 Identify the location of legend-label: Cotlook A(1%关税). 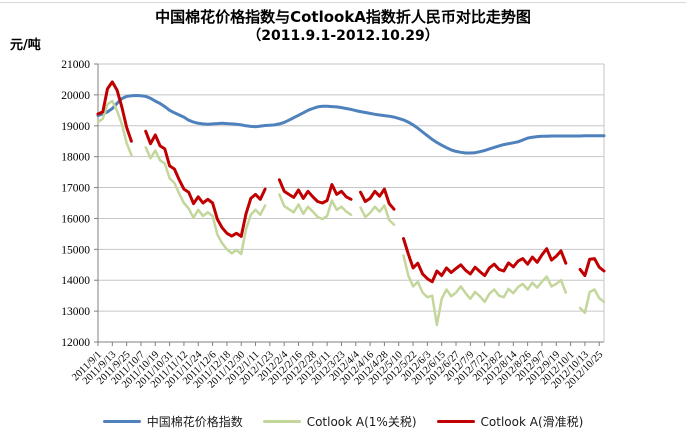
(361, 422).